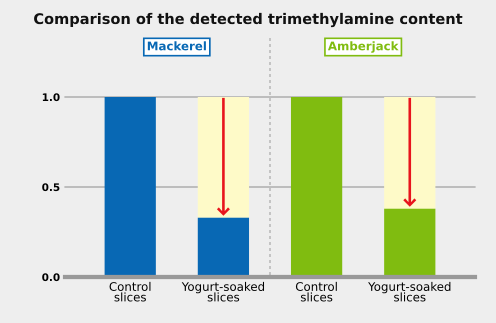 Image resolution: width=496 pixels, height=323 pixels. I want to click on y-tick-label: 0.0, so click(51, 277).